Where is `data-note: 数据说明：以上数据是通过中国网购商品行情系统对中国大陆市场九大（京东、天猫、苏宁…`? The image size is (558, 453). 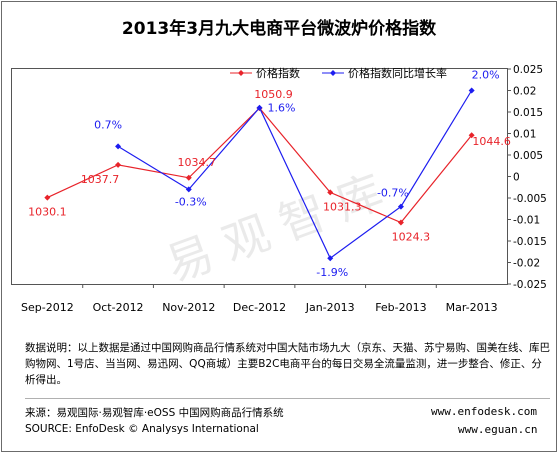
data-note: 数据说明：以上数据是通过中国网购商品行情系统对中国大陆市场九大（京东、天猫、苏宁… is located at coordinates (287, 364).